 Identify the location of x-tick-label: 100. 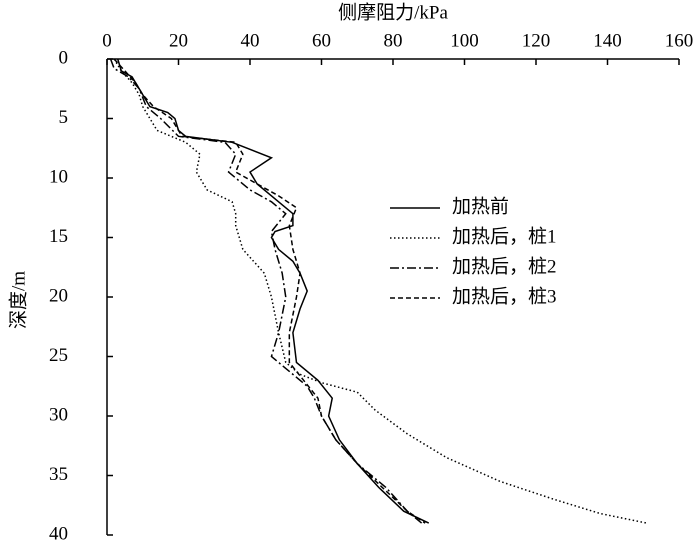
(464, 40).